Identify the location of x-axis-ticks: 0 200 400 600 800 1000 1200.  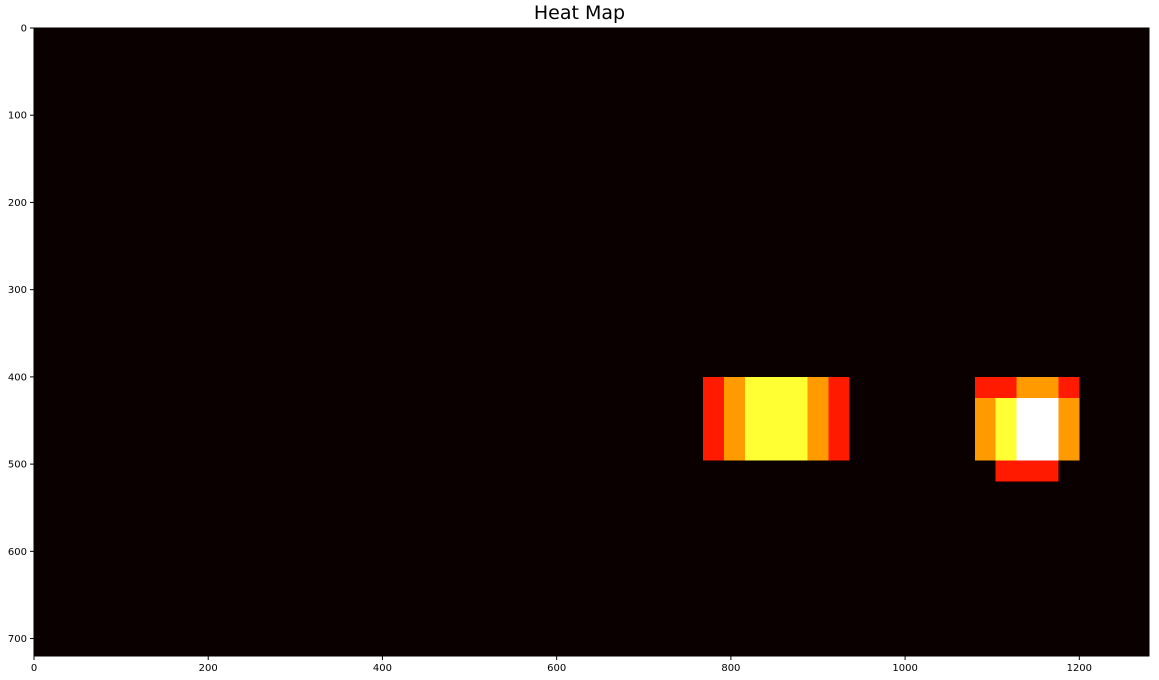
(561, 665).